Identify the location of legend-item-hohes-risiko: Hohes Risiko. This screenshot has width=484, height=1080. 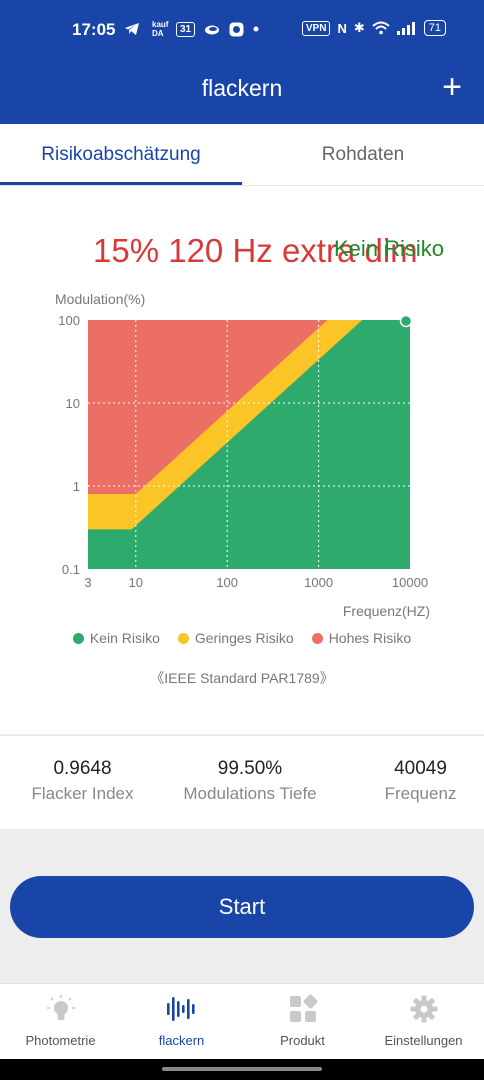
(361, 638).